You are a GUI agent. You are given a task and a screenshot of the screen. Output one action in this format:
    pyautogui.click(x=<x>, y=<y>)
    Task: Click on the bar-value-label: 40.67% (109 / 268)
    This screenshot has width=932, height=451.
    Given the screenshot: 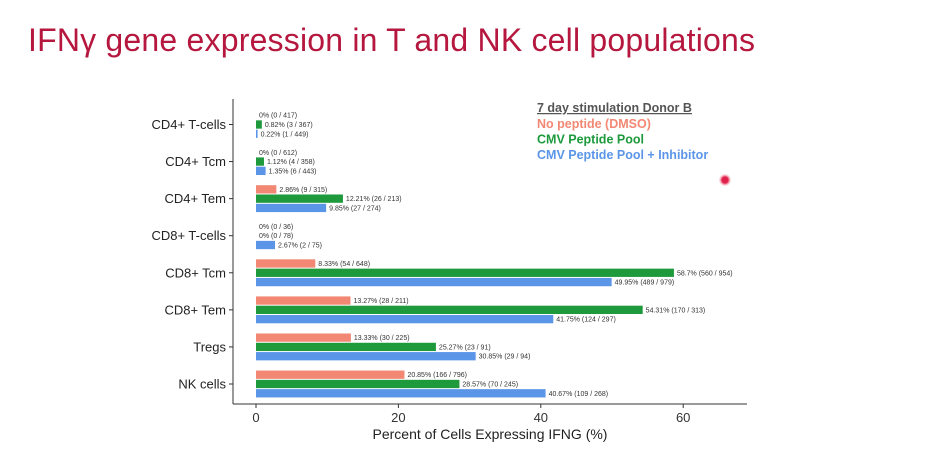 What is the action you would take?
    pyautogui.click(x=579, y=394)
    